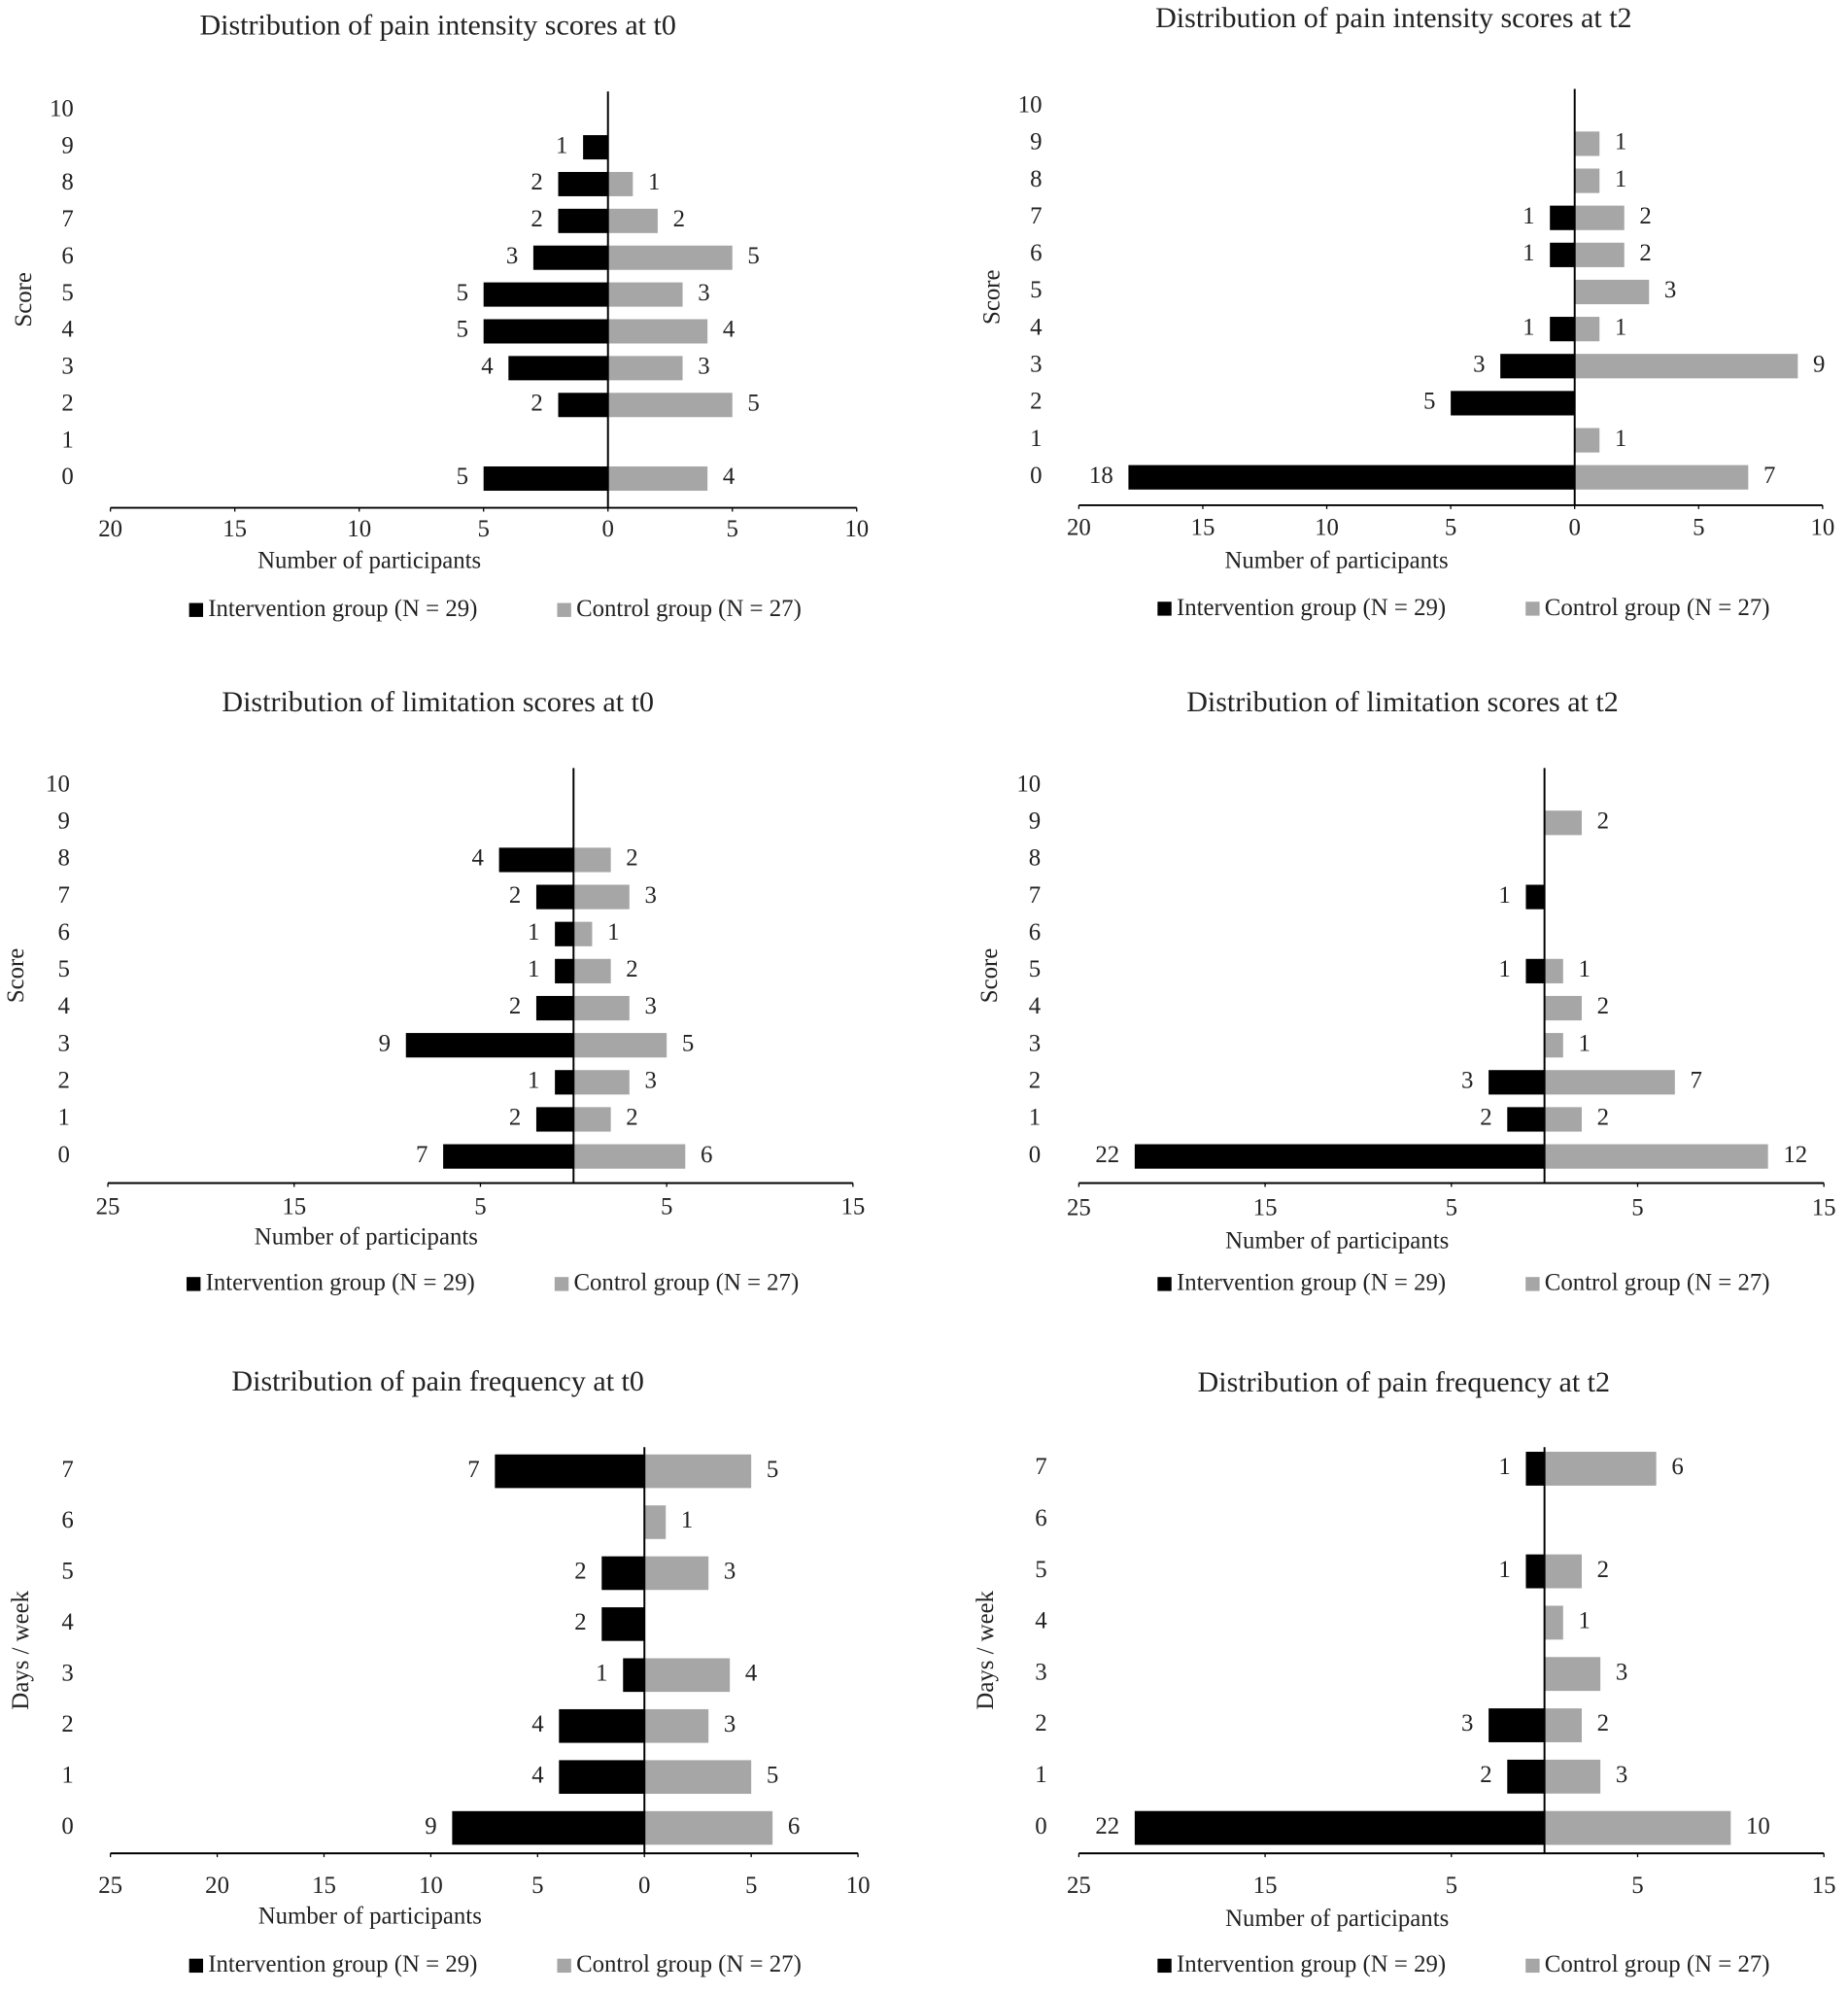  What do you see at coordinates (1311, 1964) in the screenshot?
I see `legend-label: Intervention group (N = 29)` at bounding box center [1311, 1964].